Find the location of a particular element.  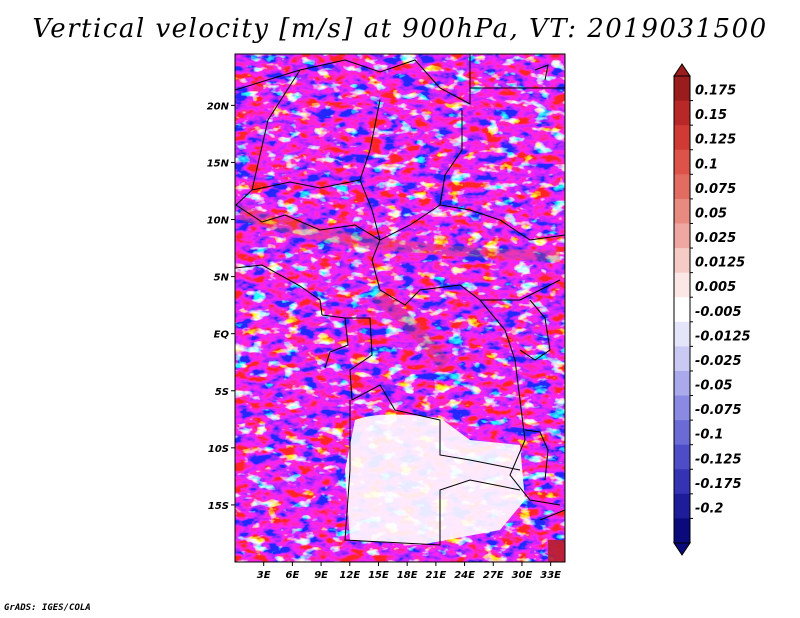

lat-tick-label: 20N is located at coordinates (218, 106).